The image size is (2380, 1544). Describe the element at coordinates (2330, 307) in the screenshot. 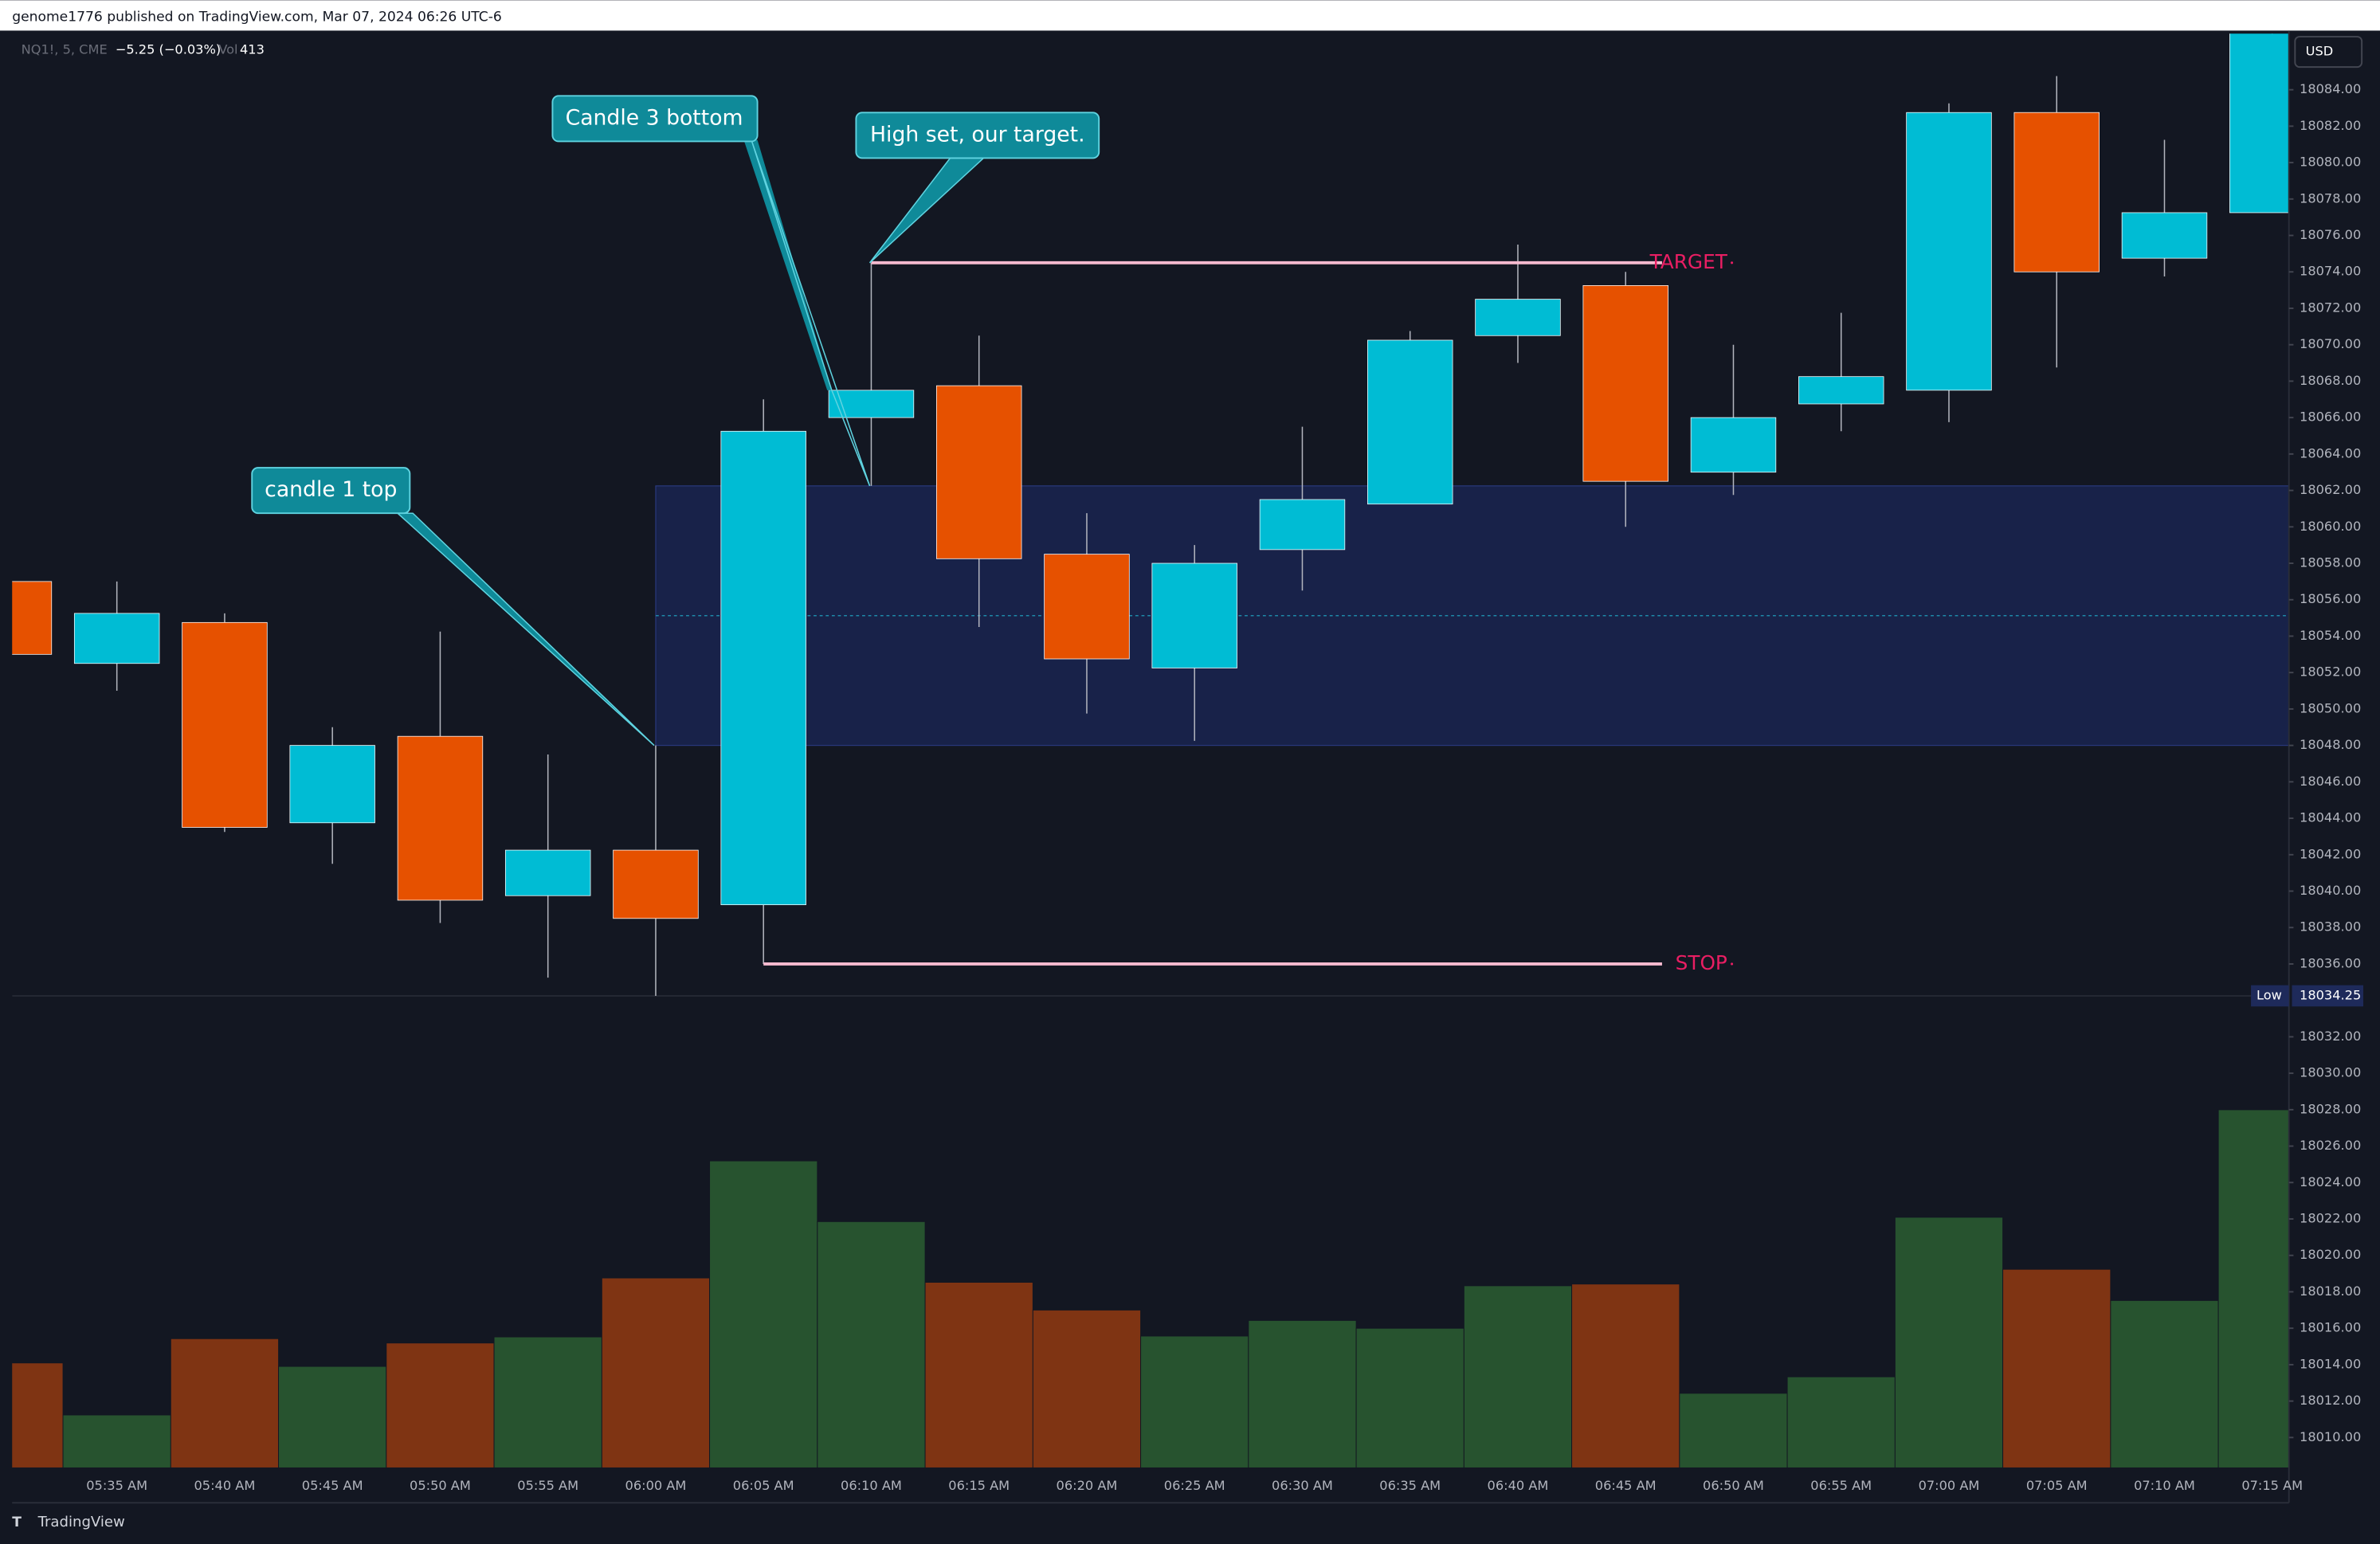

I see `y-tick-label: 18072.00` at that location.